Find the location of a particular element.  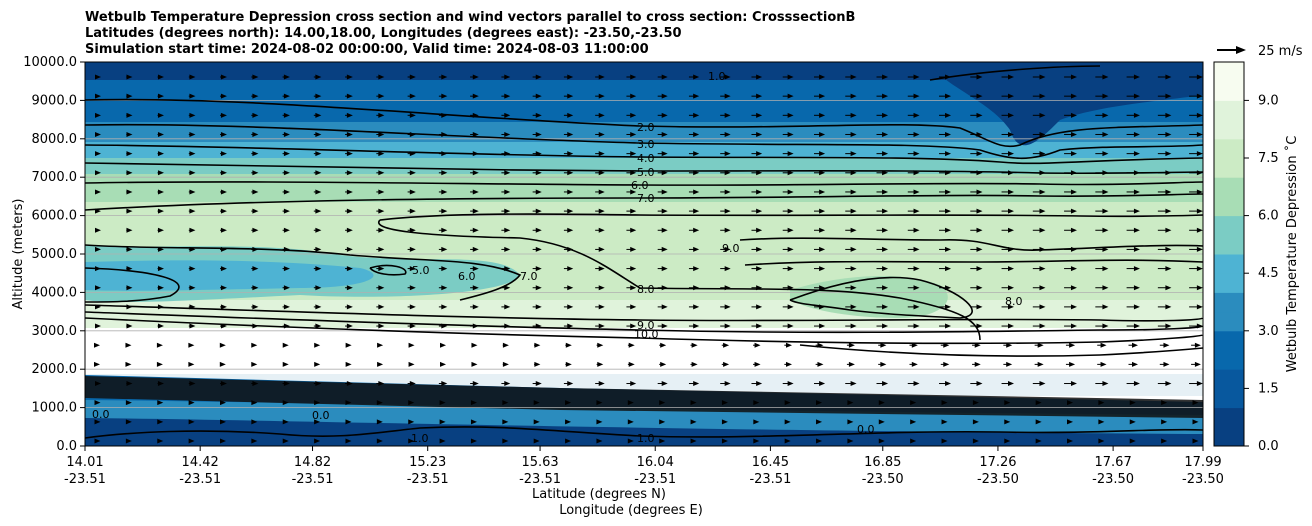

band-lightest is located at coordinates (644, 315).